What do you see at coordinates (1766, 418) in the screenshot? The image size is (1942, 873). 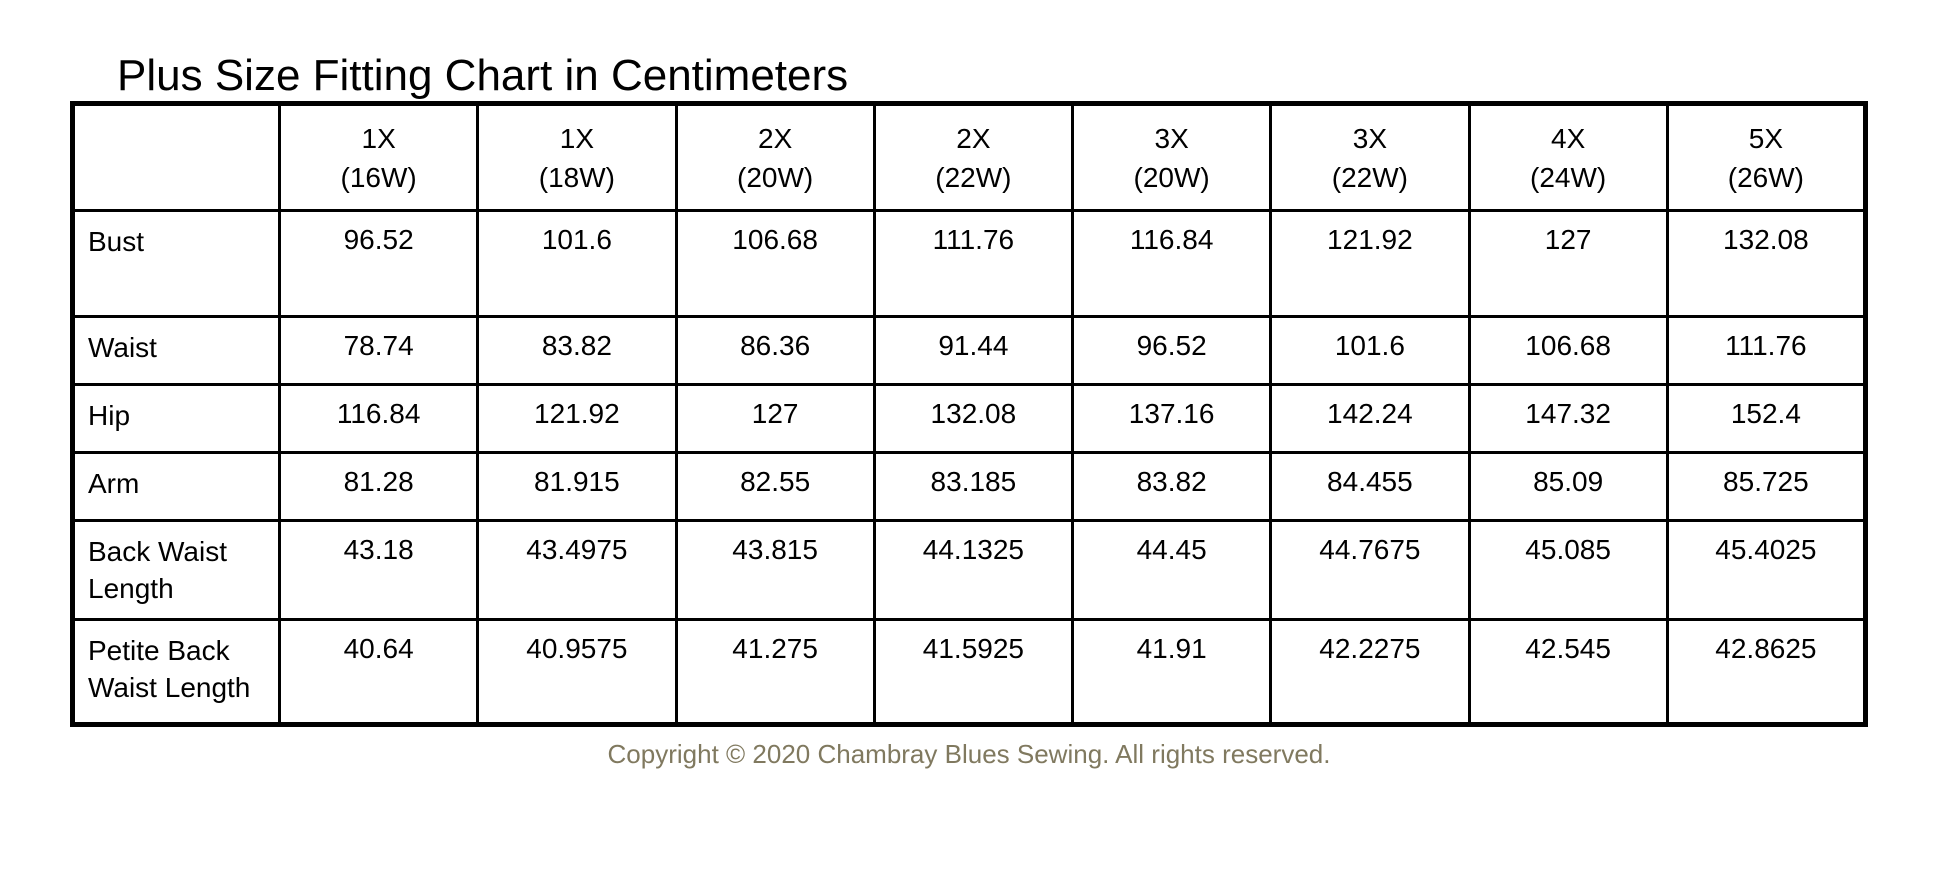 I see `measurement-cell: 152.4` at bounding box center [1766, 418].